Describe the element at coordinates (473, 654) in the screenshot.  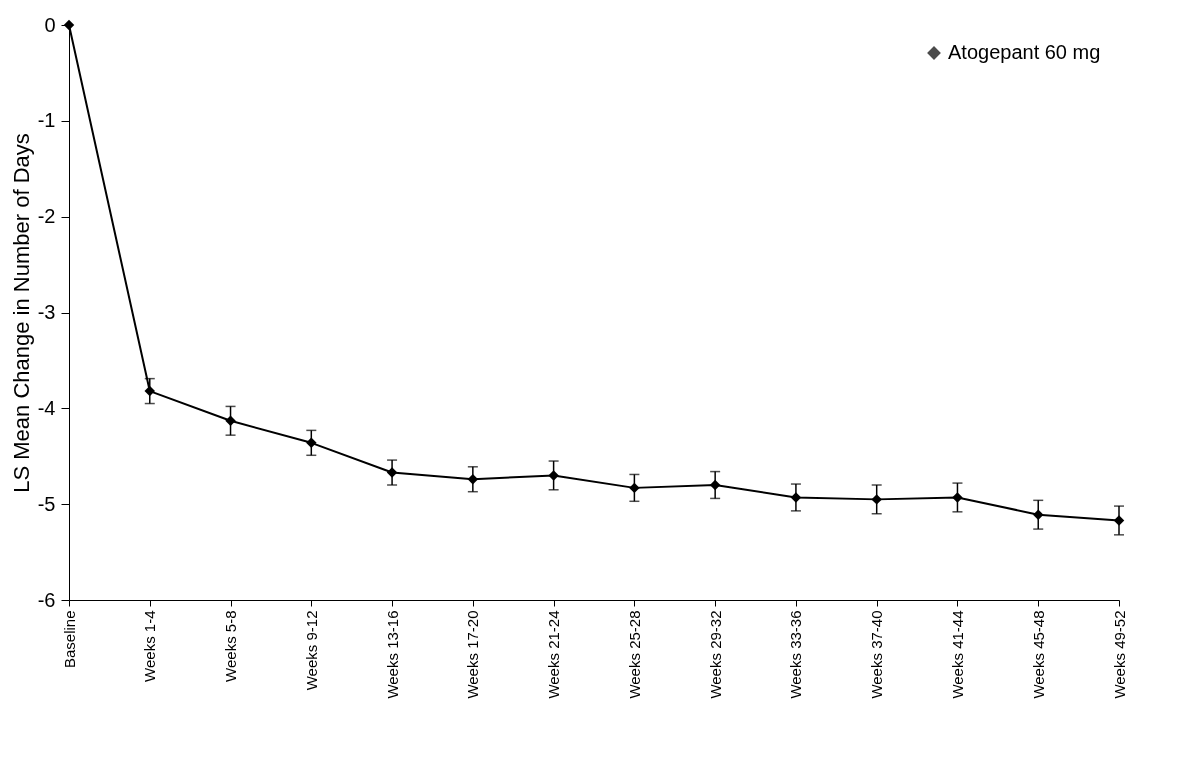
I see `x-tick-label: Weeks 17-20` at that location.